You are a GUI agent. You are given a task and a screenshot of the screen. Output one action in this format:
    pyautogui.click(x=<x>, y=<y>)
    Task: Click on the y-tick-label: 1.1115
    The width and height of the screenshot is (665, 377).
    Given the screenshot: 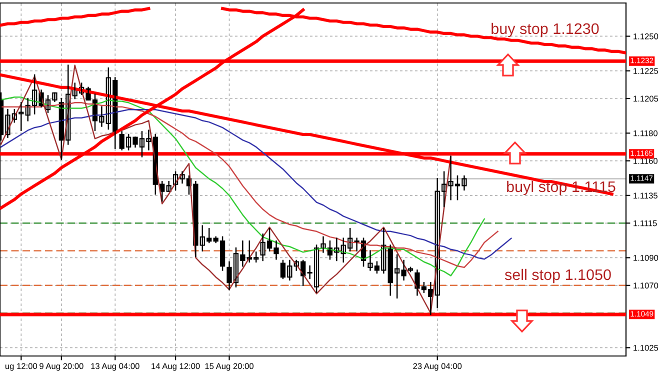 What is the action you would take?
    pyautogui.click(x=645, y=223)
    